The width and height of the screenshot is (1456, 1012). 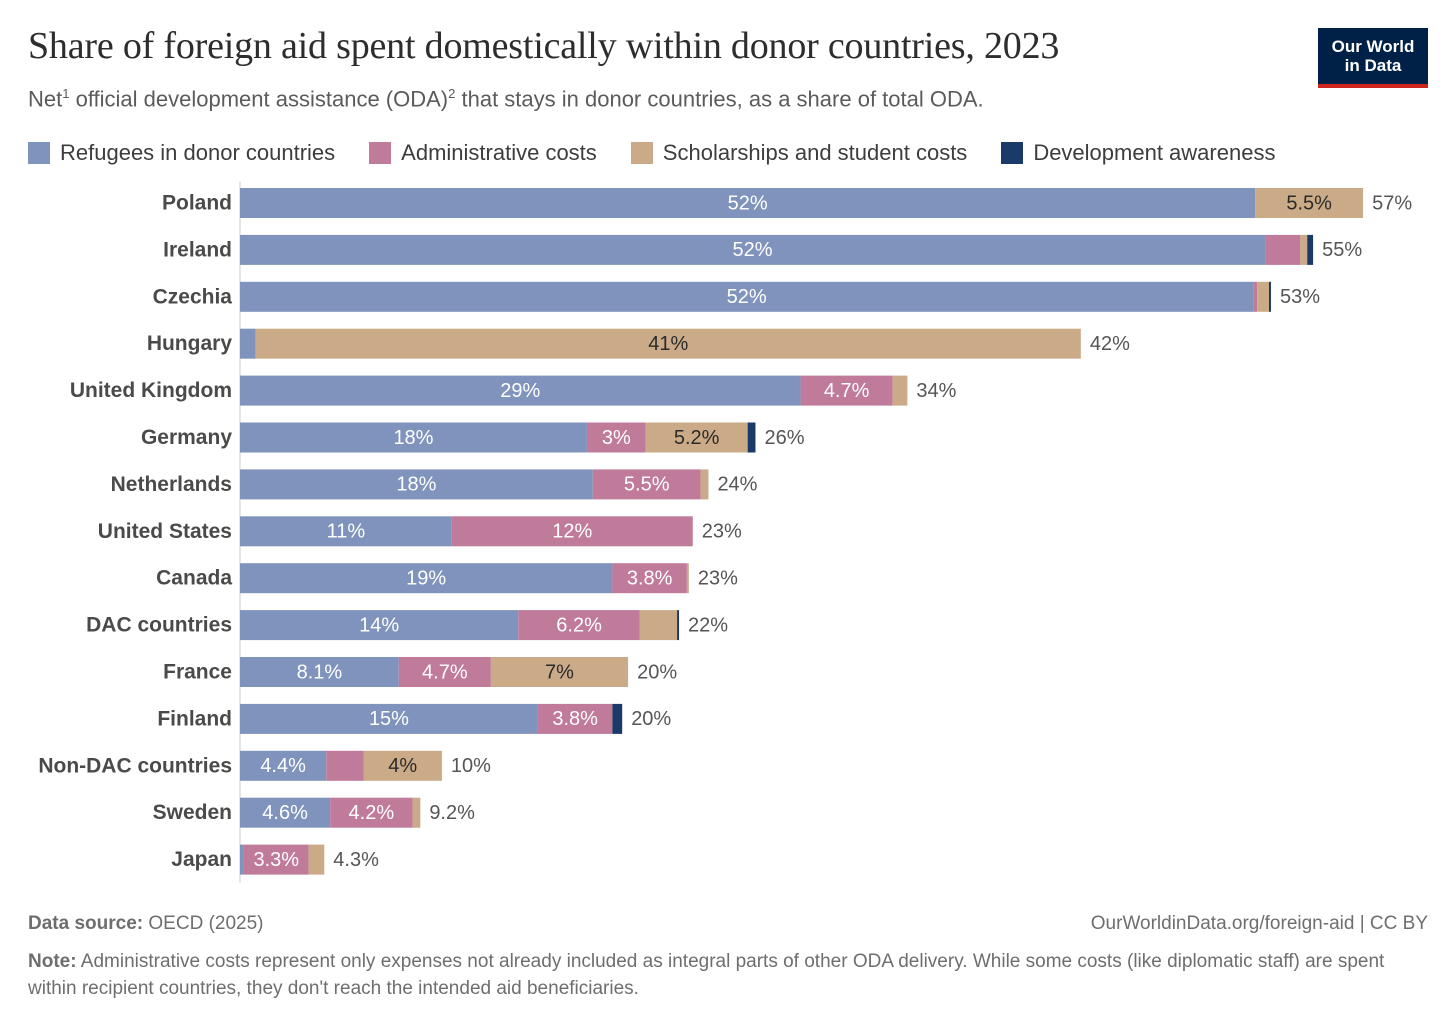 I want to click on category-label: Non-DAC countries, so click(x=135, y=765).